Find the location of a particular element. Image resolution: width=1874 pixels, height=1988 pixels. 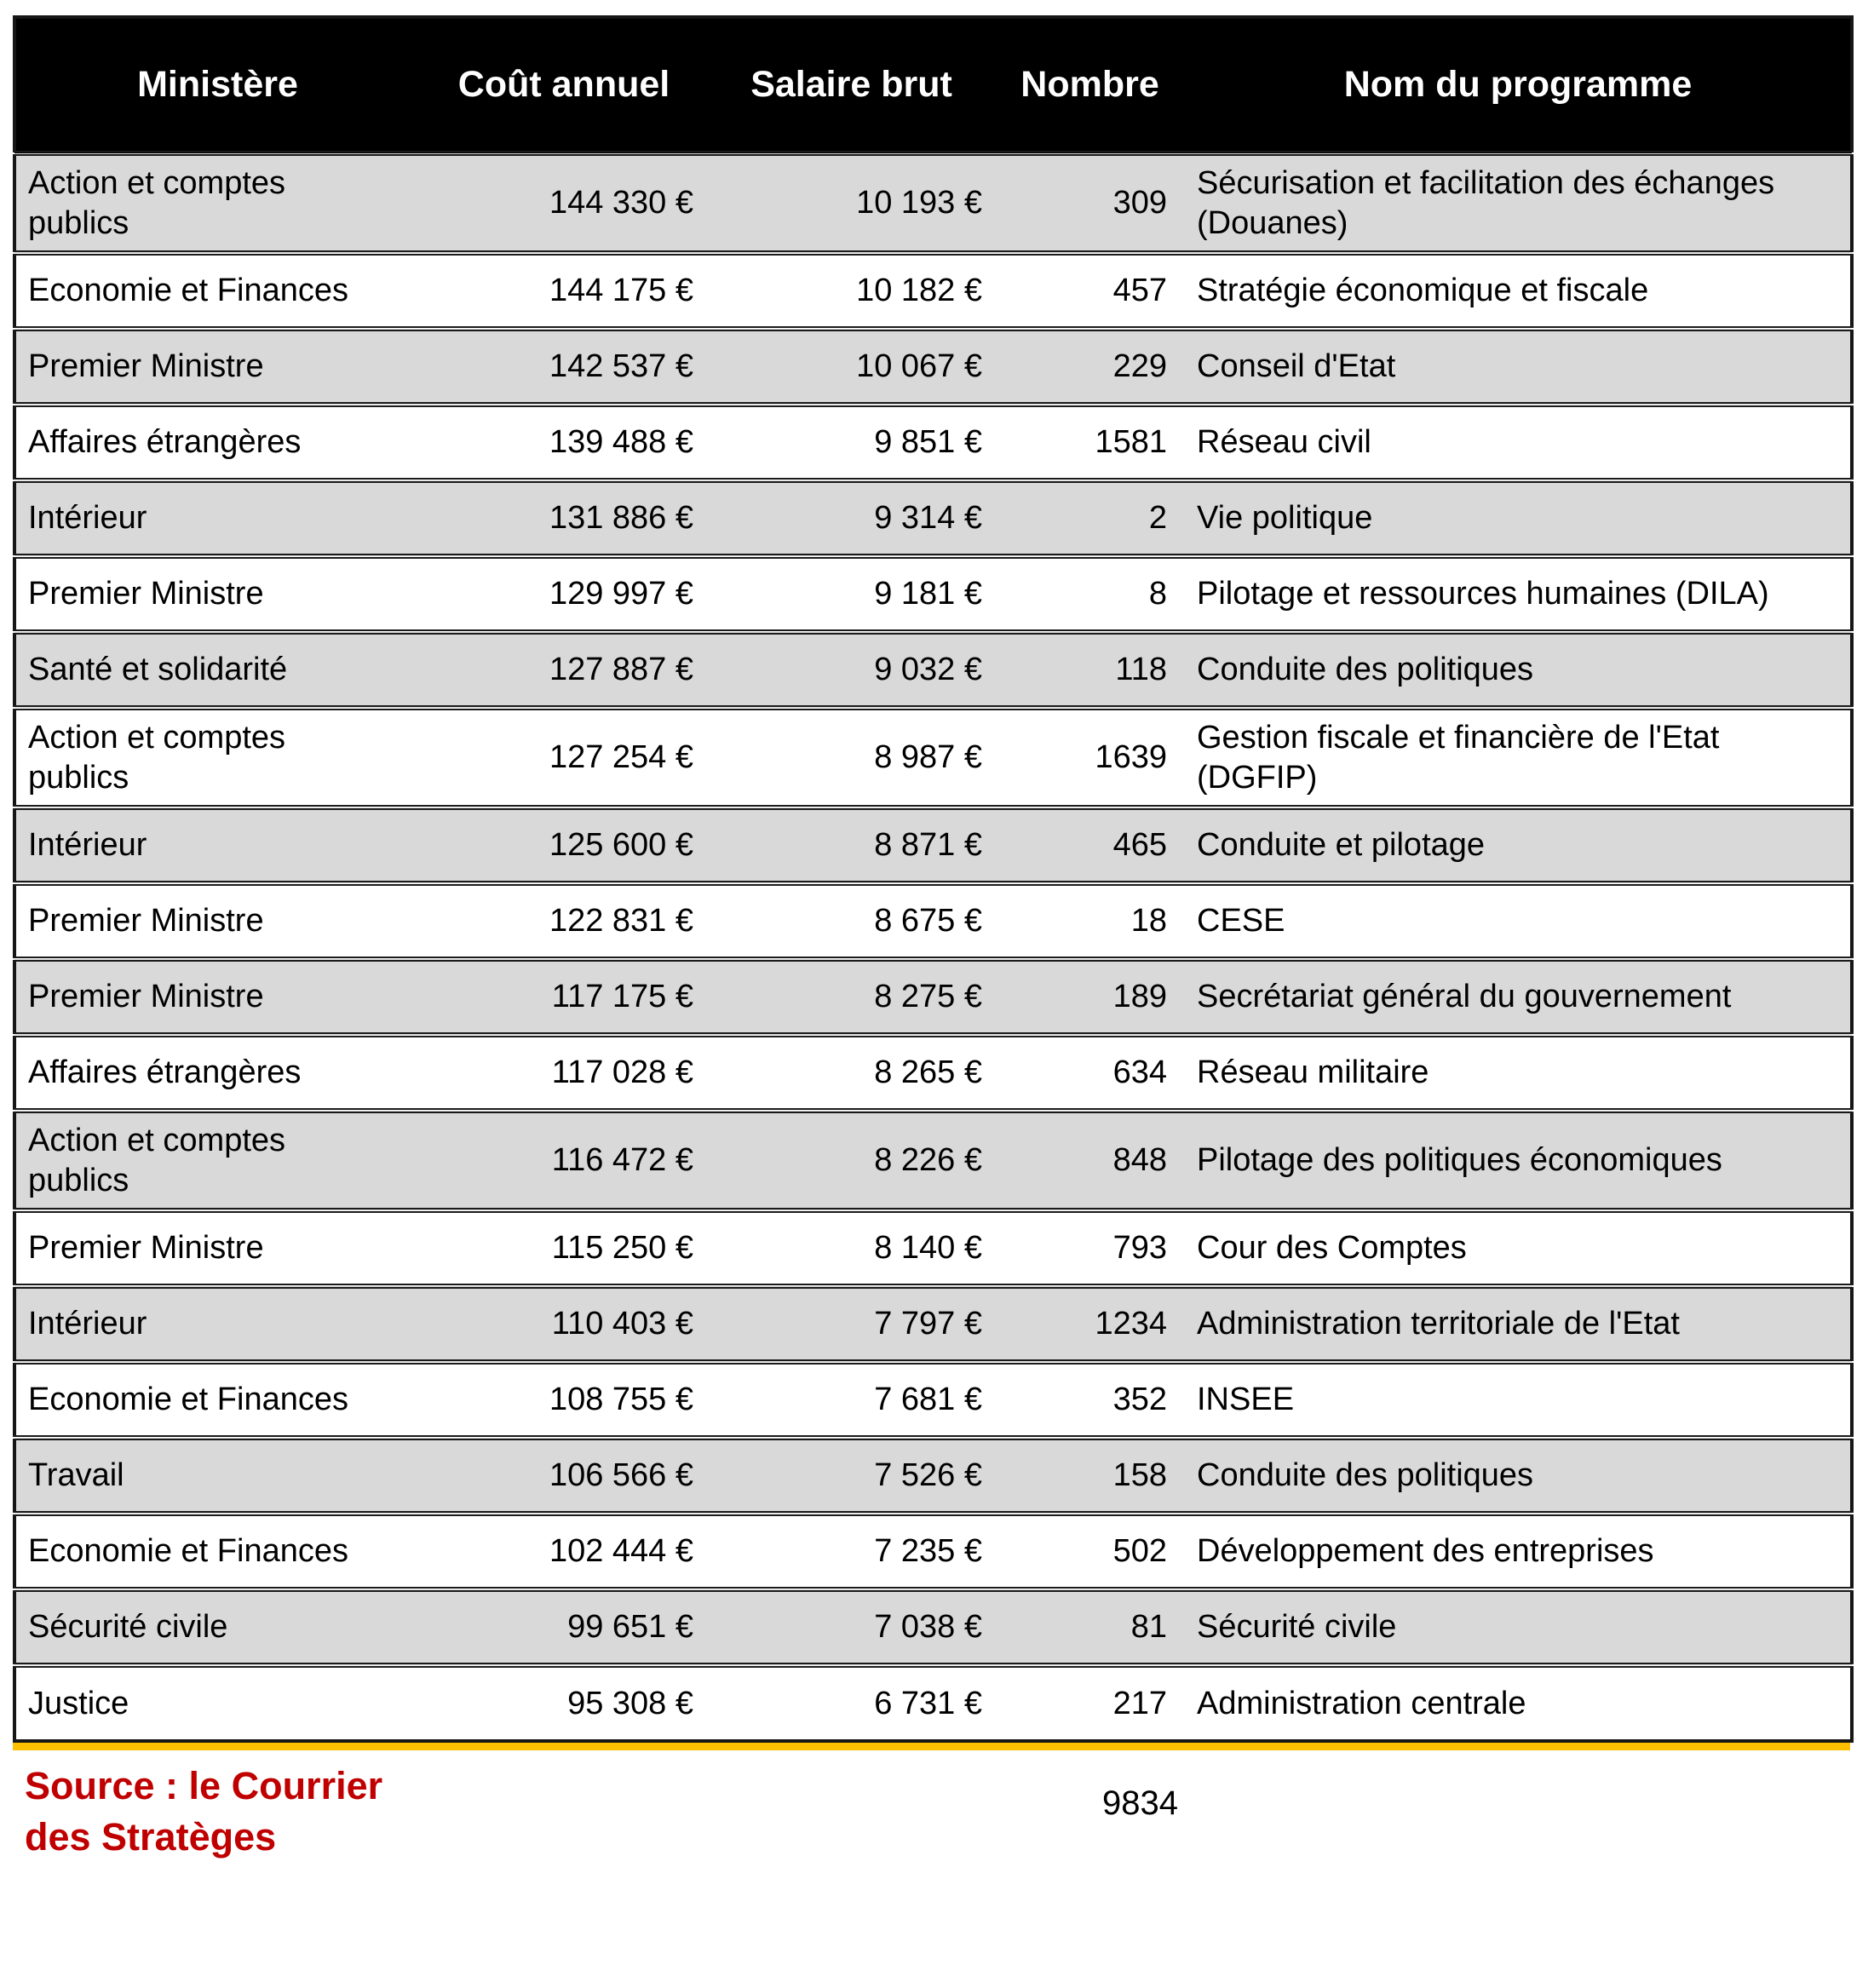

cell-ministere: Travail is located at coordinates (216, 1474).